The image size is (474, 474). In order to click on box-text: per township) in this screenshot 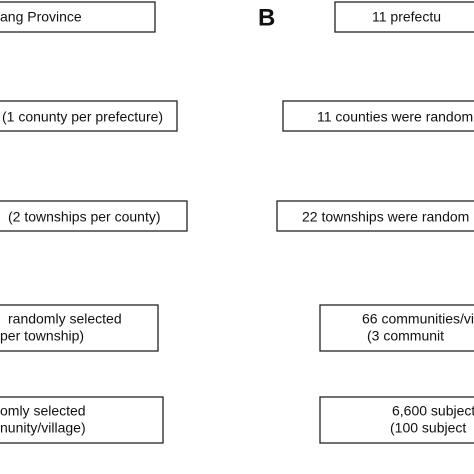, I will do `click(42, 336)`.